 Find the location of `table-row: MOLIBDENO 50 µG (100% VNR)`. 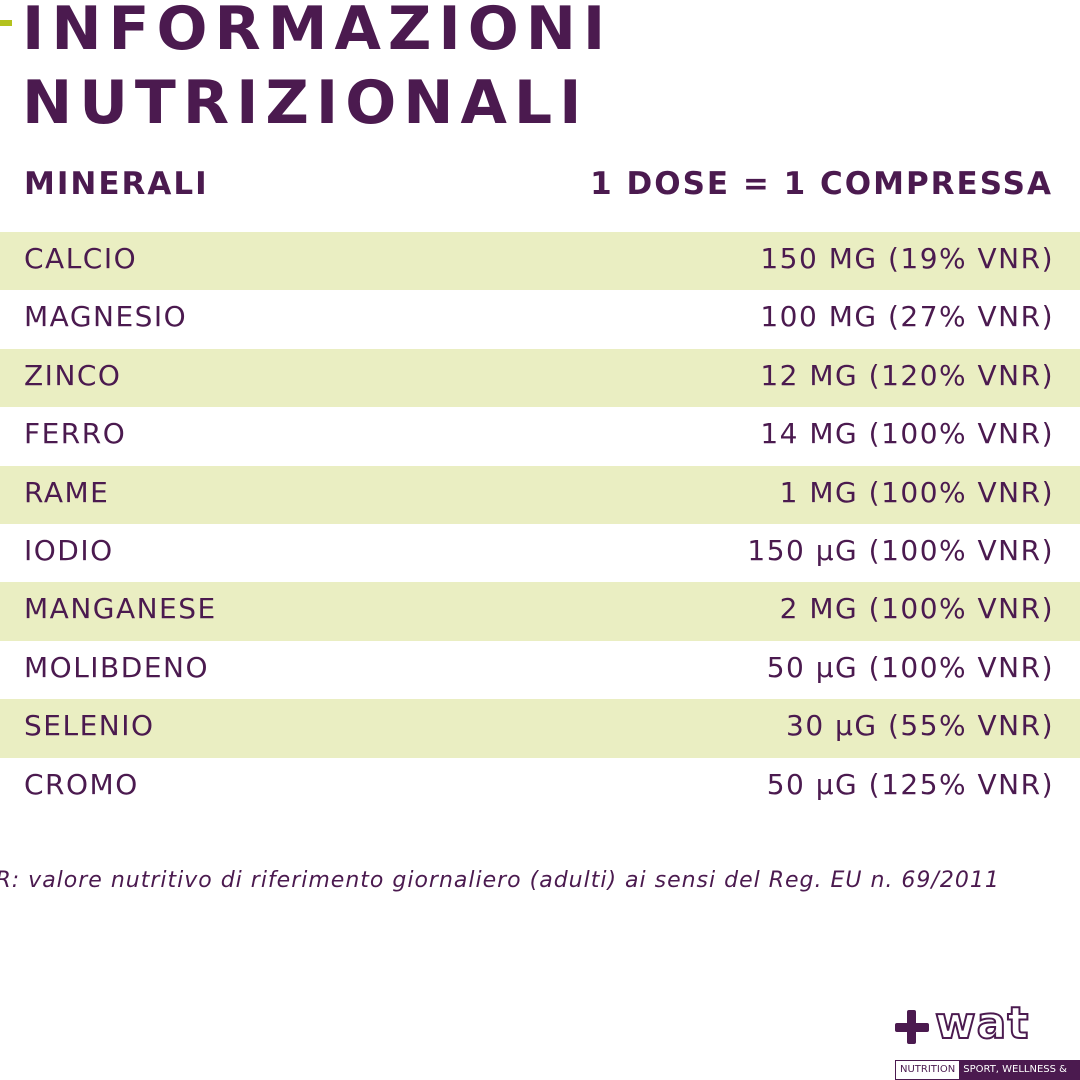

table-row: MOLIBDENO 50 µG (100% VNR) is located at coordinates (540, 670).